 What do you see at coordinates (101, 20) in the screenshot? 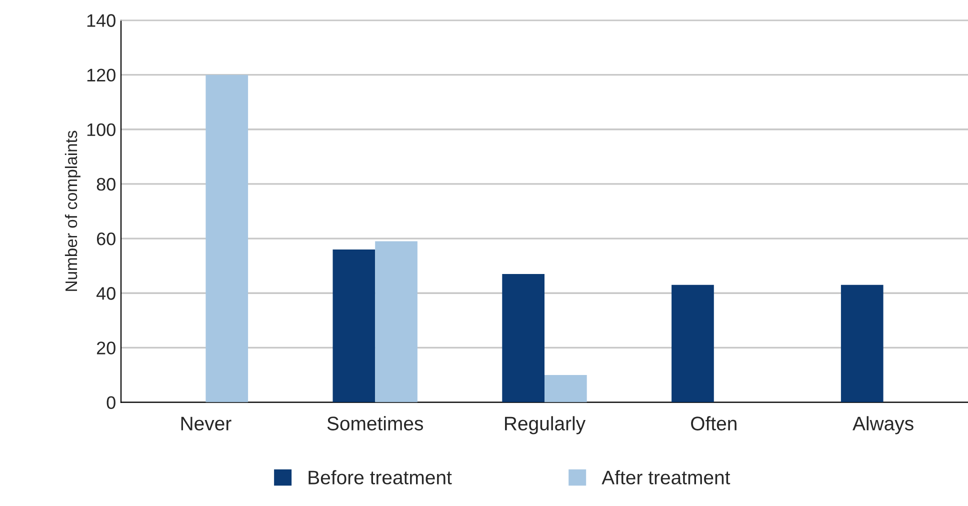
I see `y-tick-label: 140` at bounding box center [101, 20].